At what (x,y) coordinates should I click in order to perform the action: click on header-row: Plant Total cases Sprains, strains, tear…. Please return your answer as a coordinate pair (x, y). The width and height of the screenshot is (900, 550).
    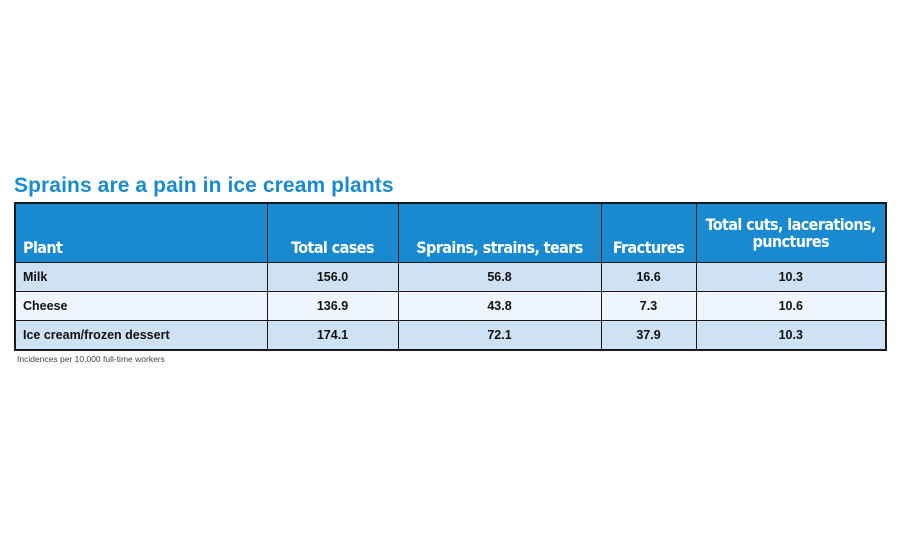
    Looking at the image, I should click on (450, 232).